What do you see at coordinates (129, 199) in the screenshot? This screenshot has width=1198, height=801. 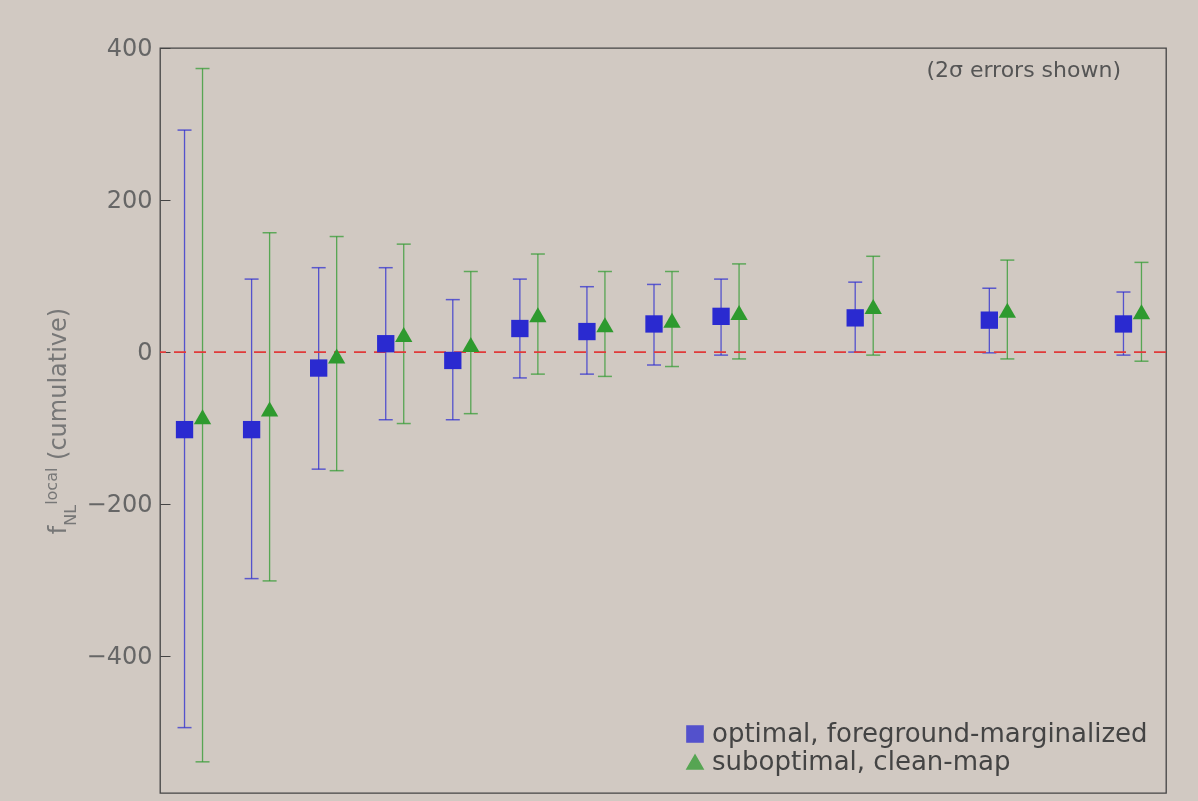 I see `y-tick-label: 200` at bounding box center [129, 199].